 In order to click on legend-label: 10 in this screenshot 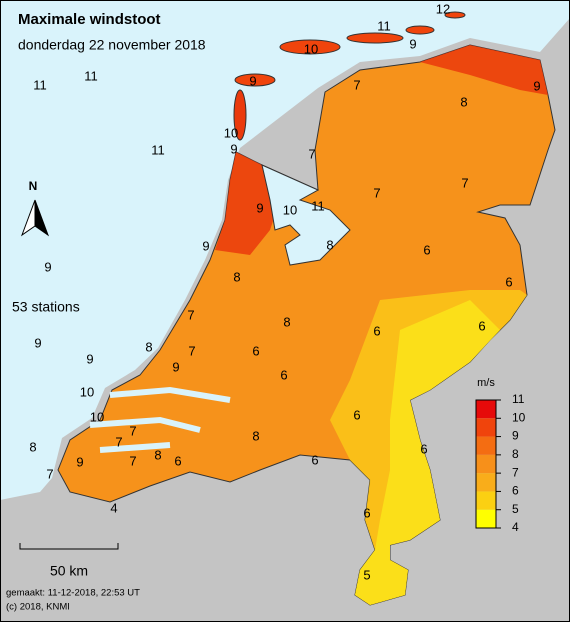, I will do `click(519, 417)`.